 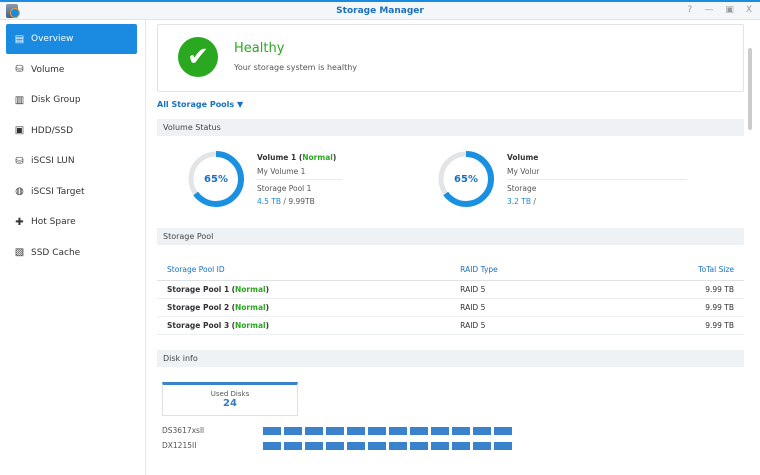 I want to click on sidebar-item-label: Hot Spare, so click(x=53, y=222).